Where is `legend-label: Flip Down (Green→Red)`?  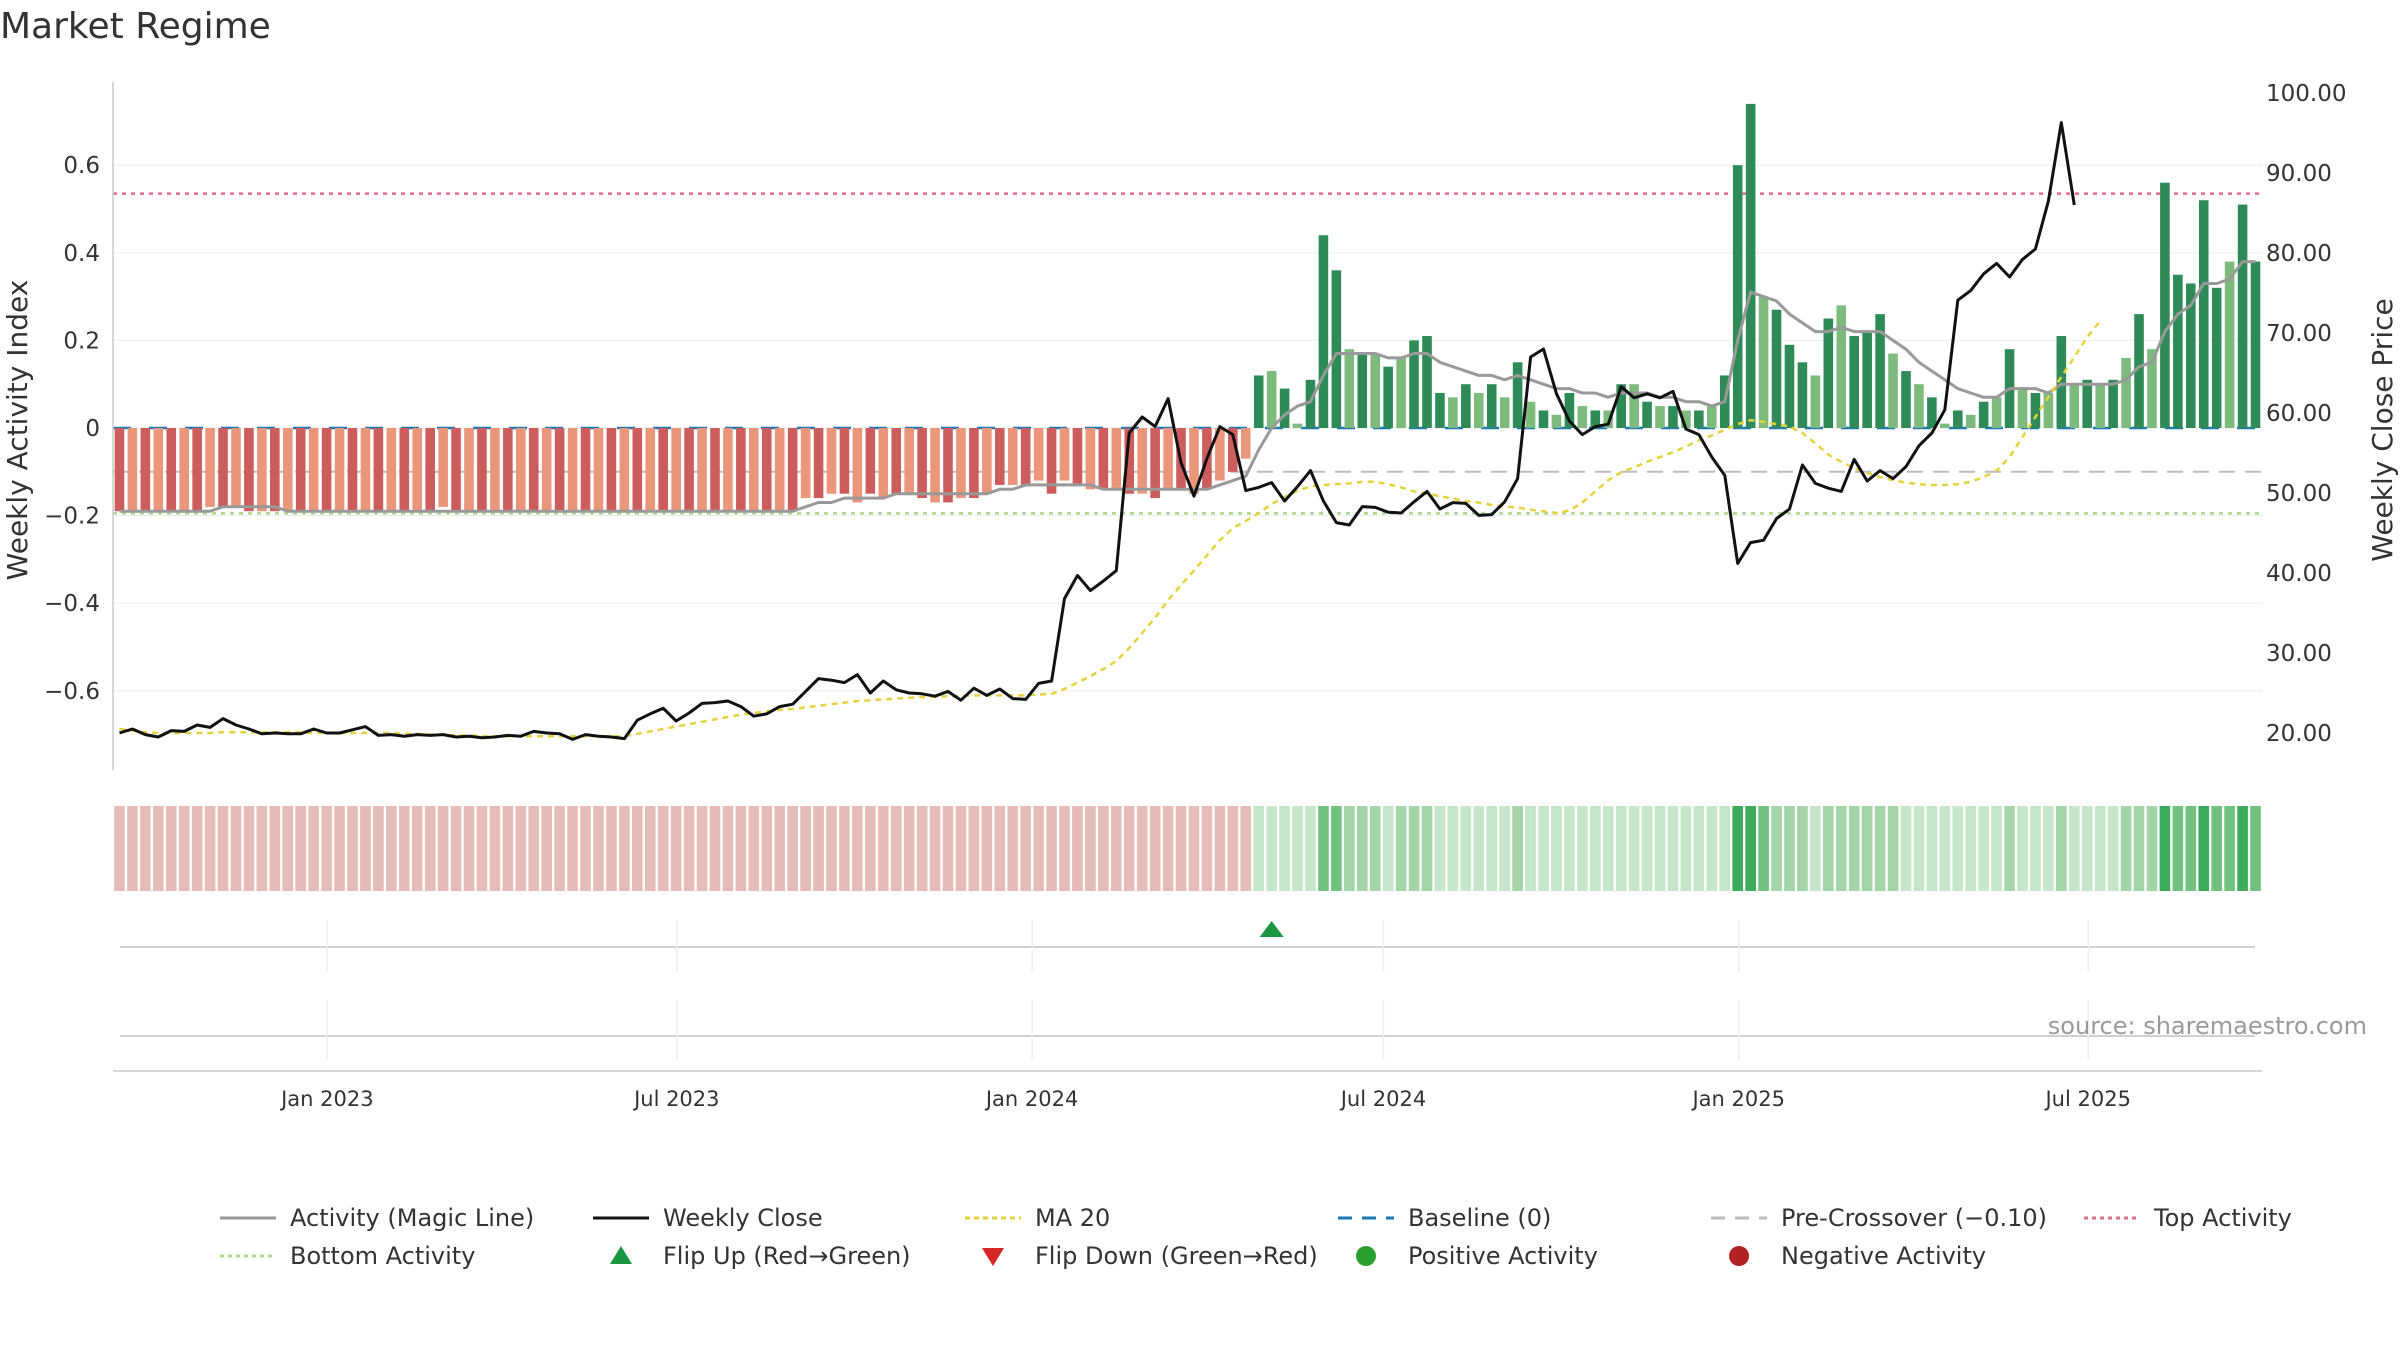
legend-label: Flip Down (Green→Red) is located at coordinates (1176, 1256).